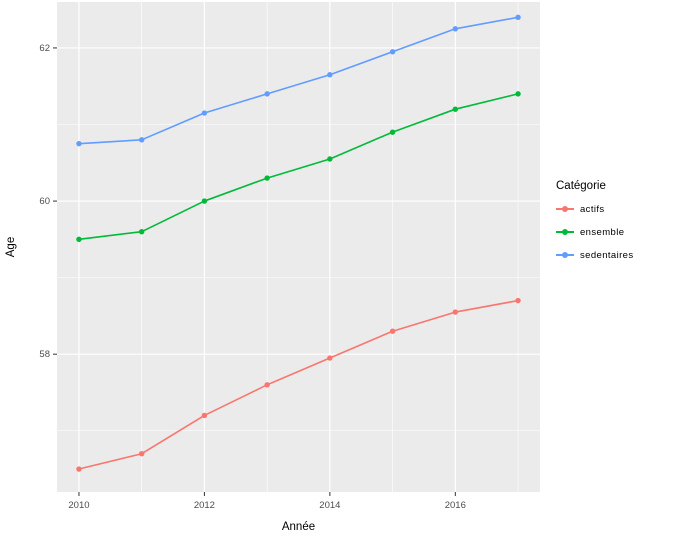  I want to click on legend-item-sedentaires: sedentaires, so click(595, 255).